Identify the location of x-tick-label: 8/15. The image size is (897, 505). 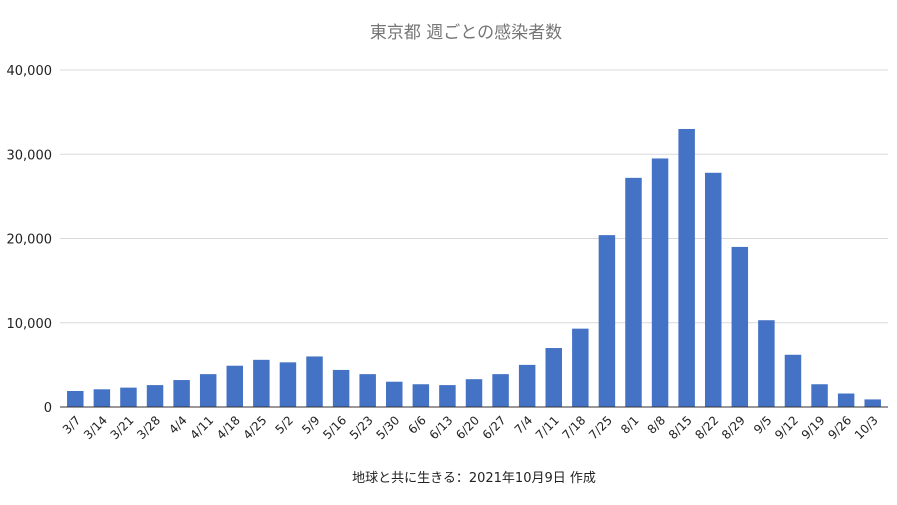
(680, 427).